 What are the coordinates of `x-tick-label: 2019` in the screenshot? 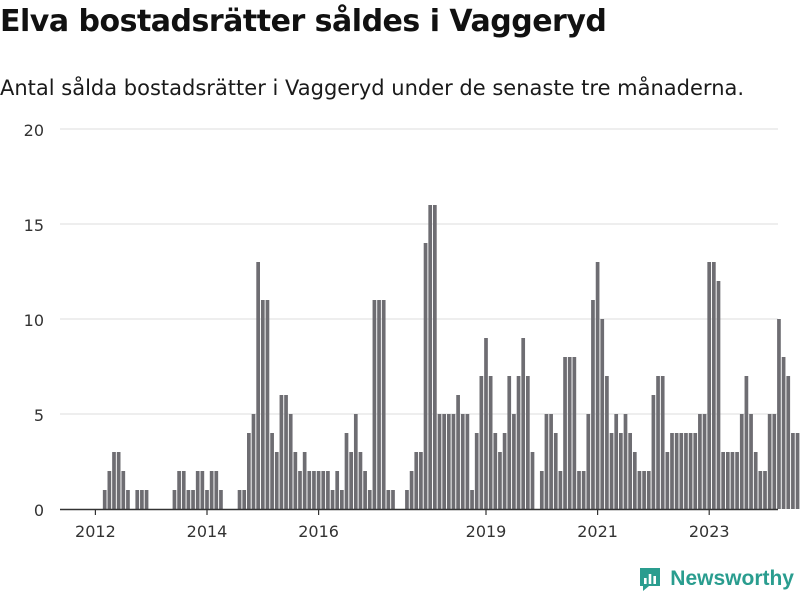 It's located at (486, 531).